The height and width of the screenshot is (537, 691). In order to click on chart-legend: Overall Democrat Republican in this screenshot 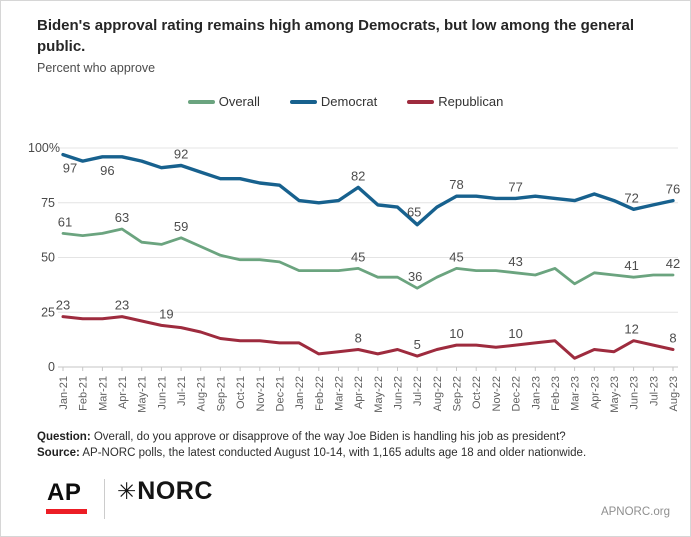, I will do `click(345, 101)`.